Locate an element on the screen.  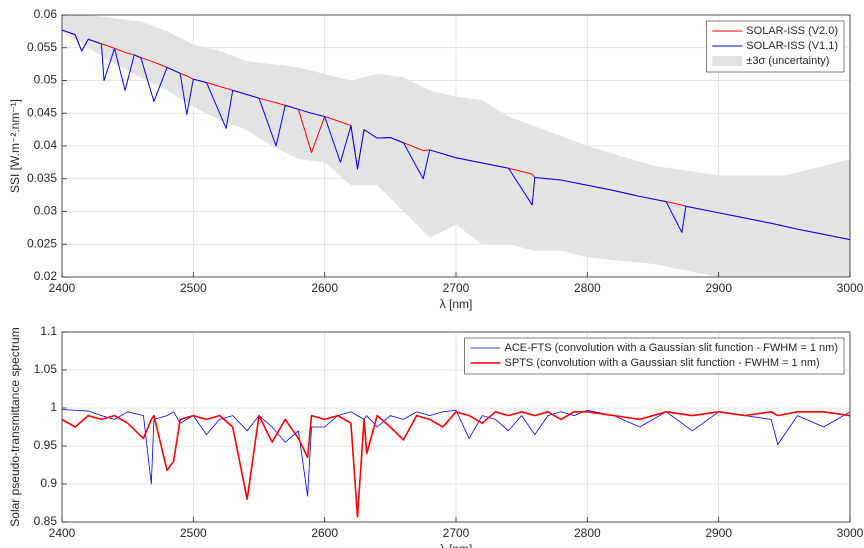
legend-label: ±3σ (uncertainty) is located at coordinates (787, 61).